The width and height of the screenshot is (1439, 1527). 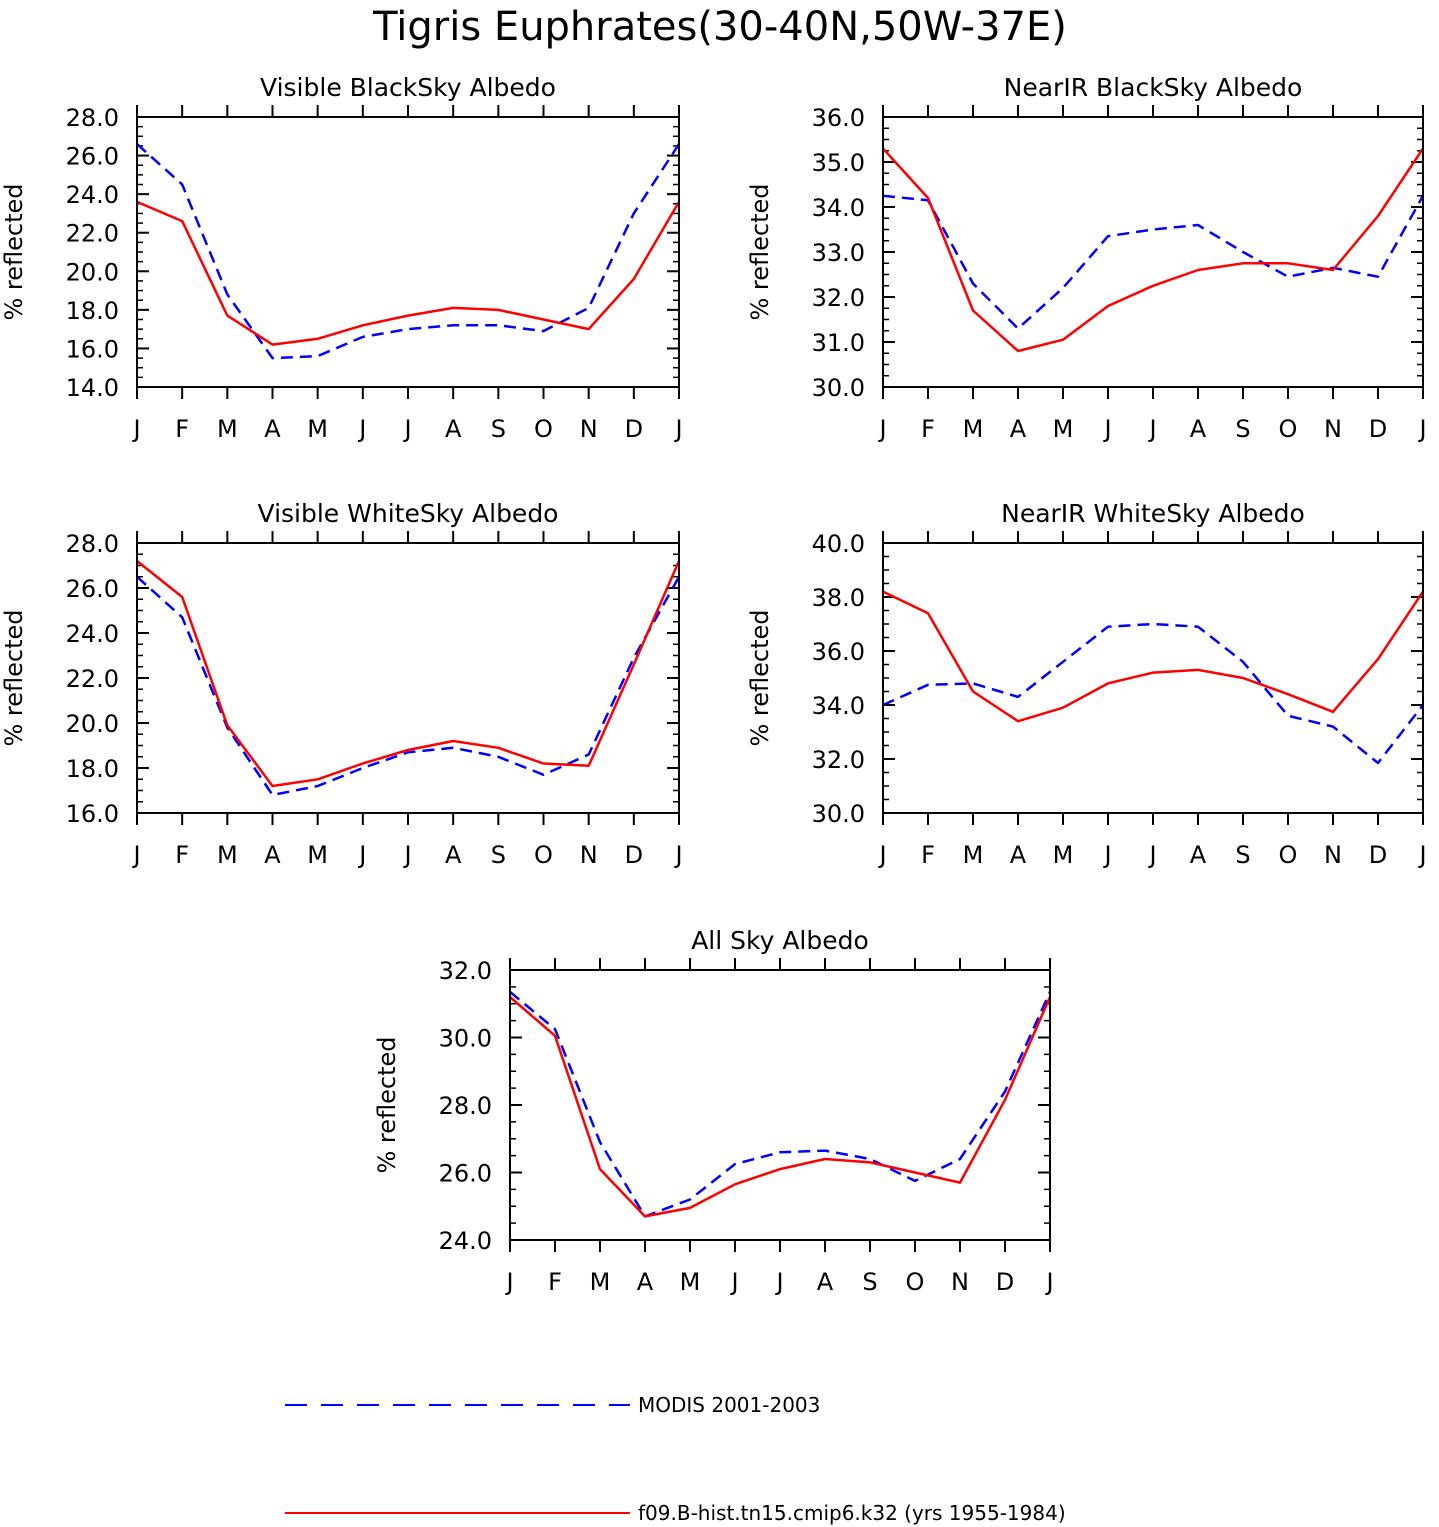 What do you see at coordinates (92, 814) in the screenshot?
I see `y-tick-label: 16.0` at bounding box center [92, 814].